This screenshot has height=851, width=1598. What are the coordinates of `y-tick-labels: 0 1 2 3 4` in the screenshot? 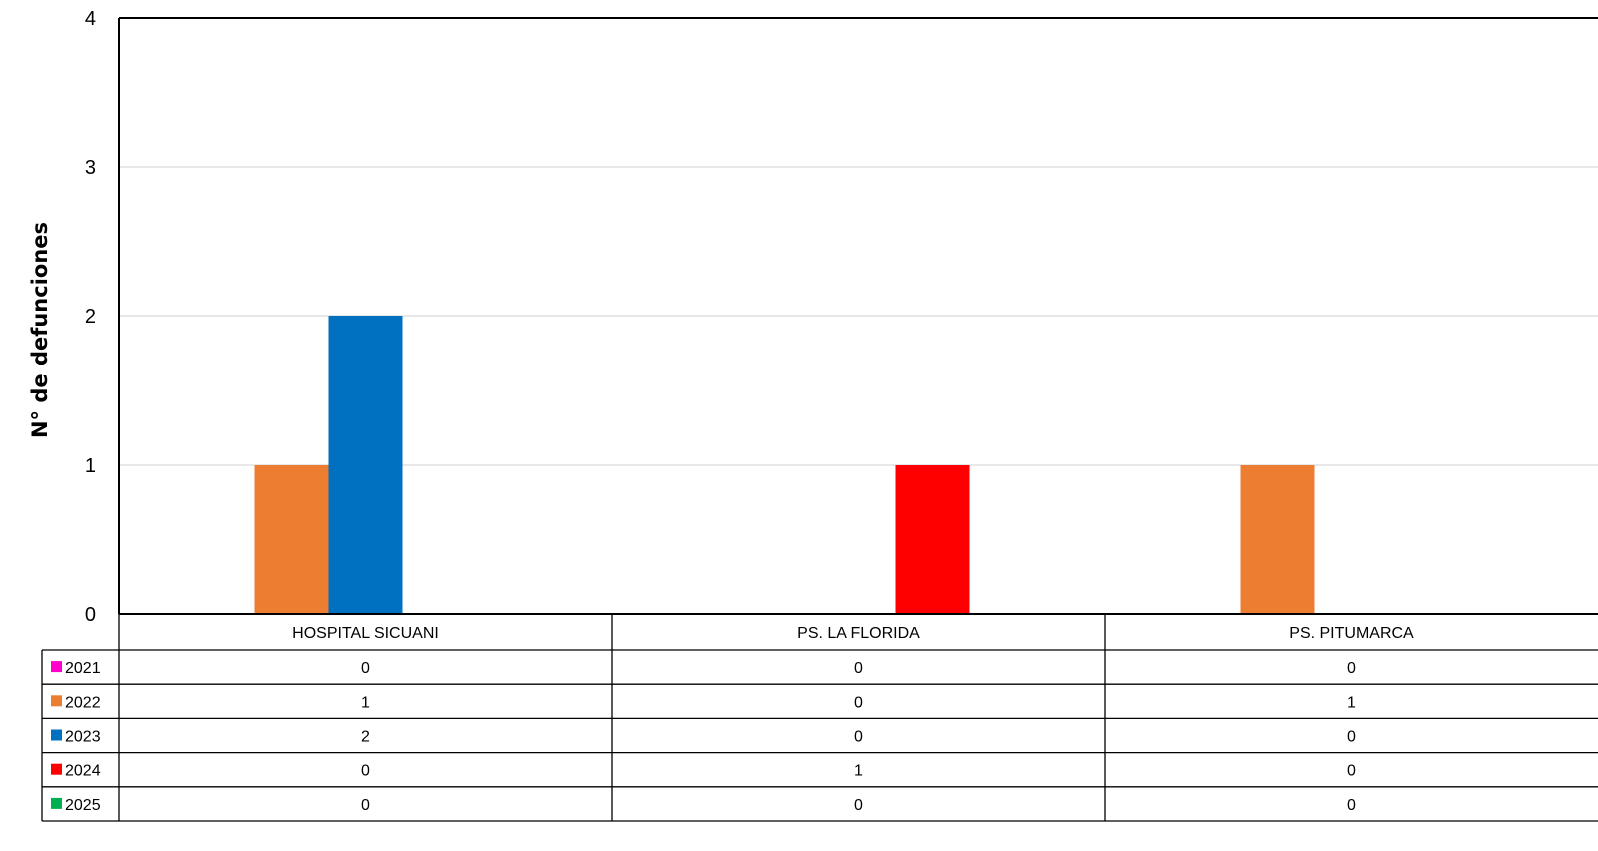 It's located at (90, 317).